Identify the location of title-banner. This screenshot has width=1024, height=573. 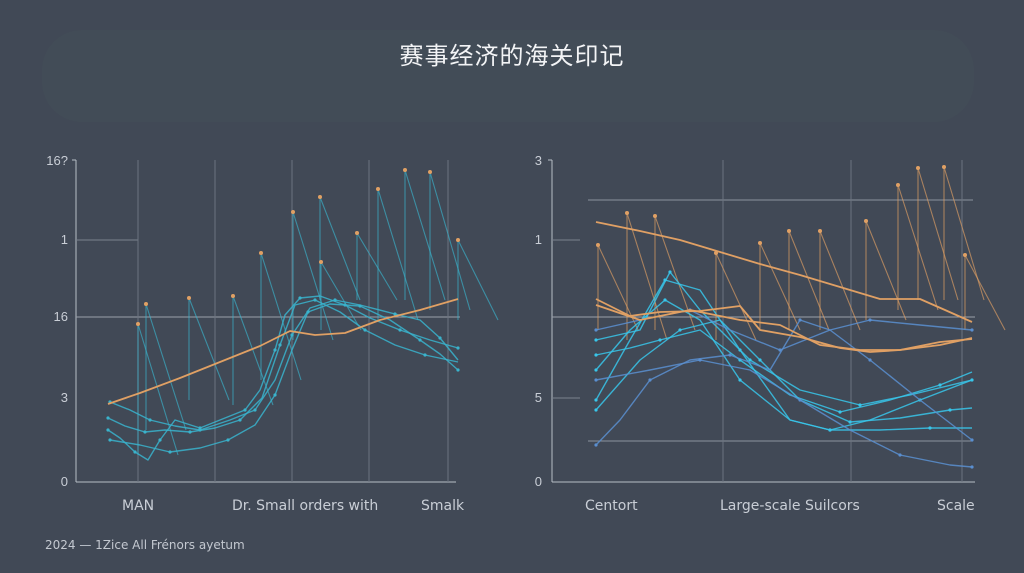
(508, 76).